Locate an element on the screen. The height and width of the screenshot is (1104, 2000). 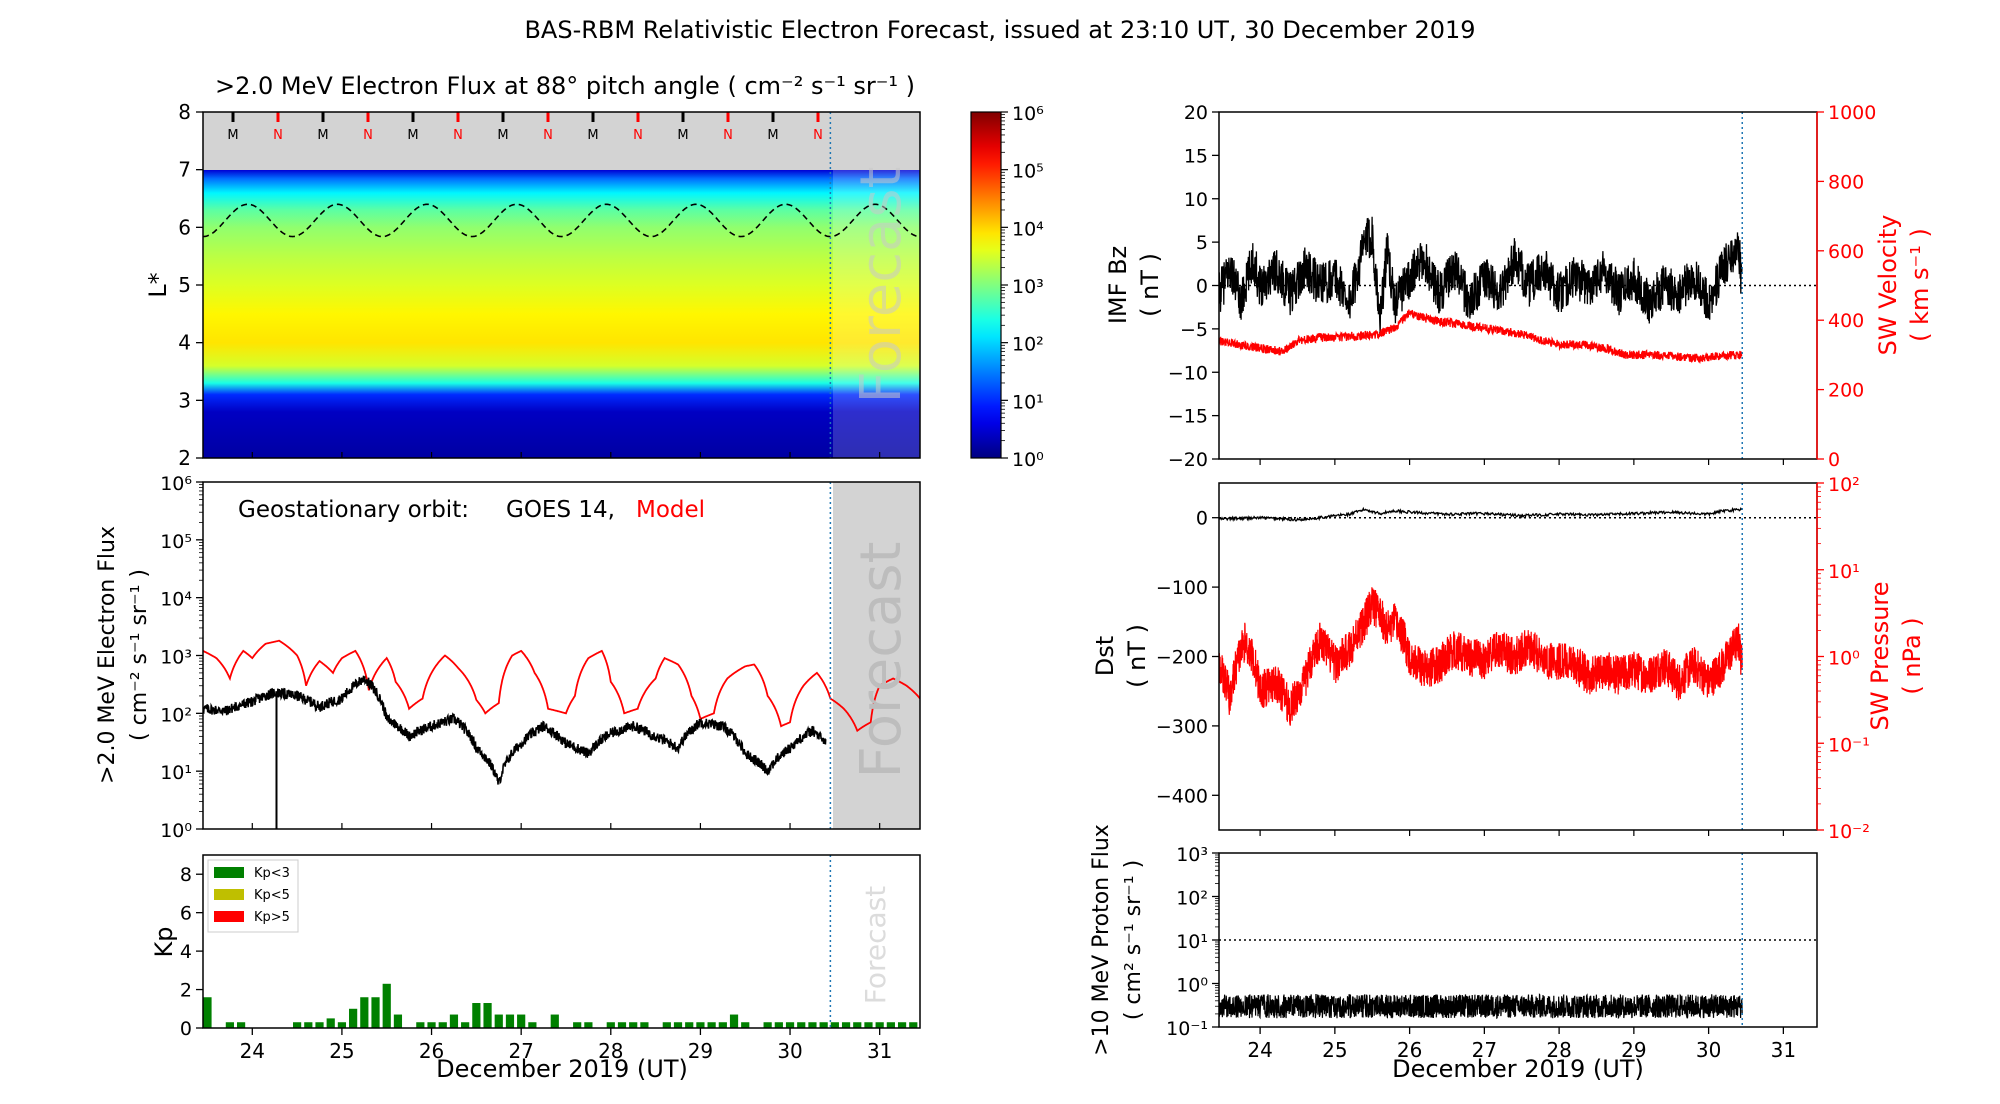
kp-xtick-label: 27 is located at coordinates (520, 1051).